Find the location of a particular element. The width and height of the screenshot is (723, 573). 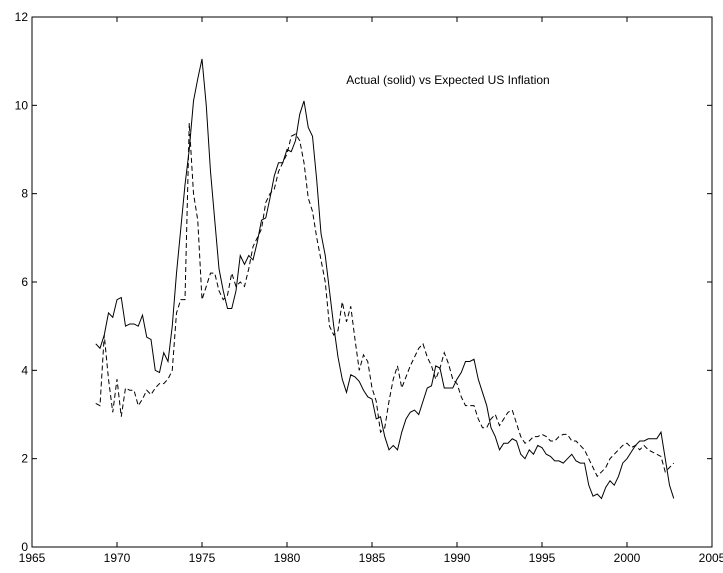

y-tick-label: 10 is located at coordinates (22, 105).